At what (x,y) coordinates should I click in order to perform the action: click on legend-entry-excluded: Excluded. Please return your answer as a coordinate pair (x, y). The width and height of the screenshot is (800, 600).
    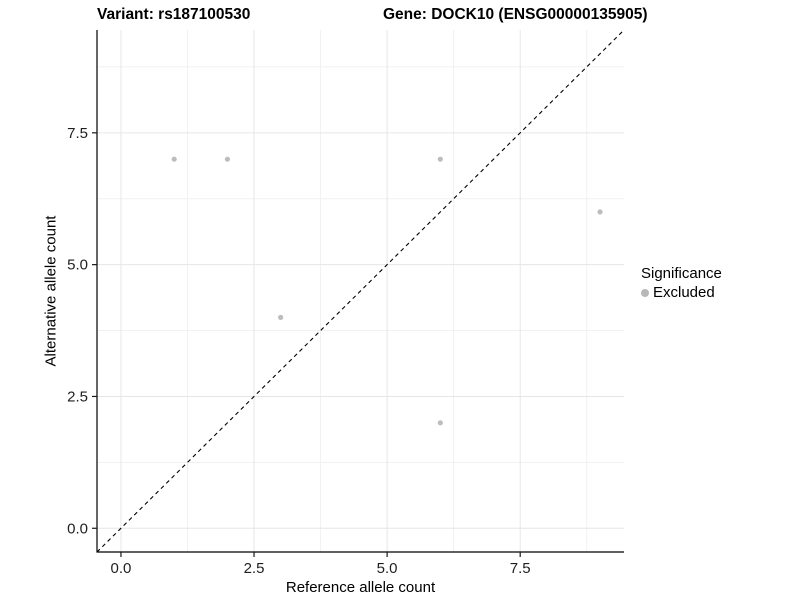
    Looking at the image, I should click on (681, 292).